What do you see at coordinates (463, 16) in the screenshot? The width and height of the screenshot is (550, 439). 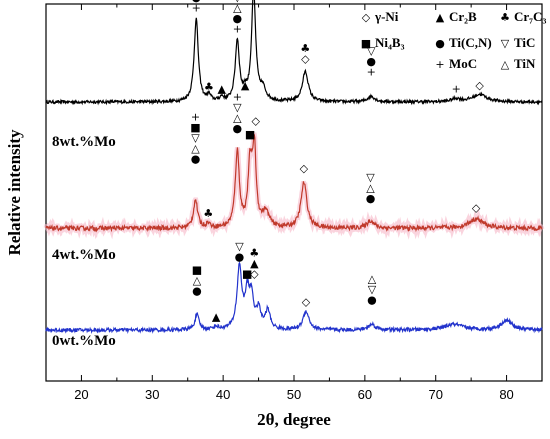 I see `legend-label: Cr₂B` at bounding box center [463, 16].